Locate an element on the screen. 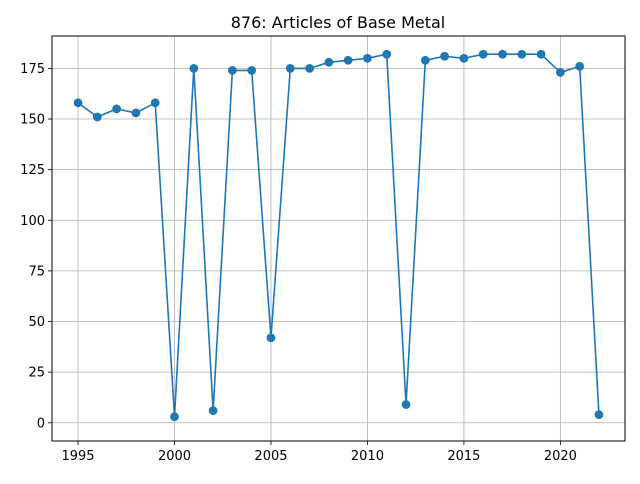 Image resolution: width=640 pixels, height=484 pixels. chart-title: 876: Articles of Base Metal is located at coordinates (338, 22).